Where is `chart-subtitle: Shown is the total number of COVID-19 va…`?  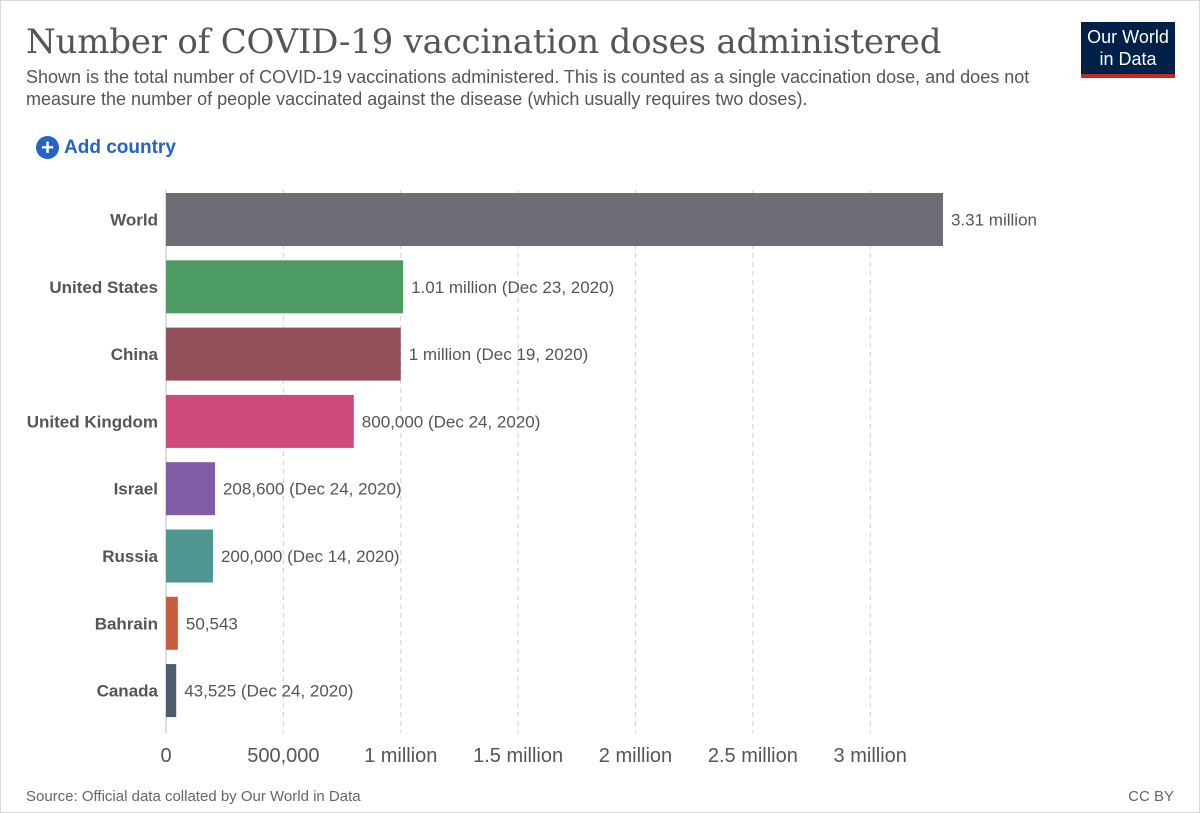 chart-subtitle: Shown is the total number of COVID-19 va… is located at coordinates (528, 88).